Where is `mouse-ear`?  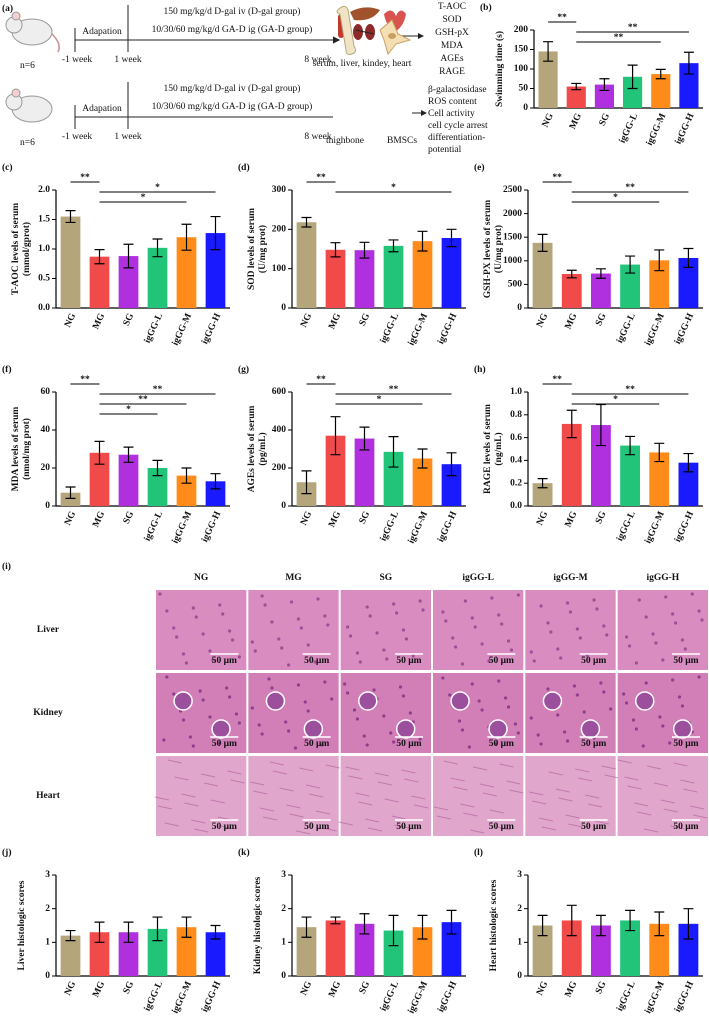
mouse-ear is located at coordinates (16, 16).